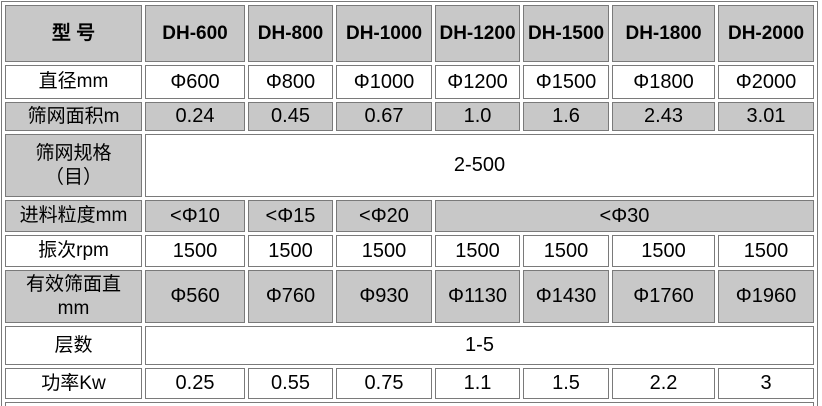  Describe the element at coordinates (663, 296) in the screenshot. I see `table-cell: Φ1760` at that location.